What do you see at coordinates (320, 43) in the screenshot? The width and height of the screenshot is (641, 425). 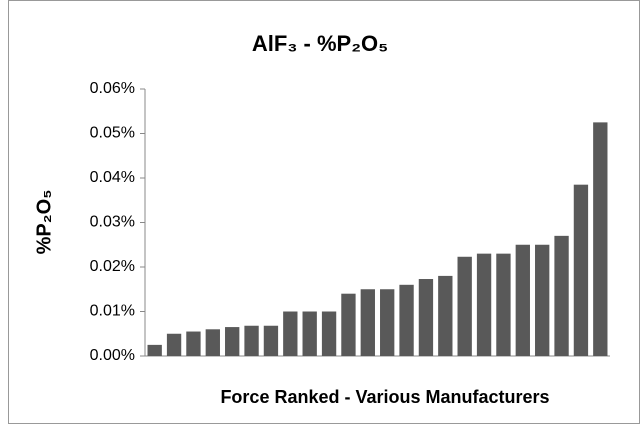 I see `chart-title: AlF₃ - %P₂O₅` at bounding box center [320, 43].